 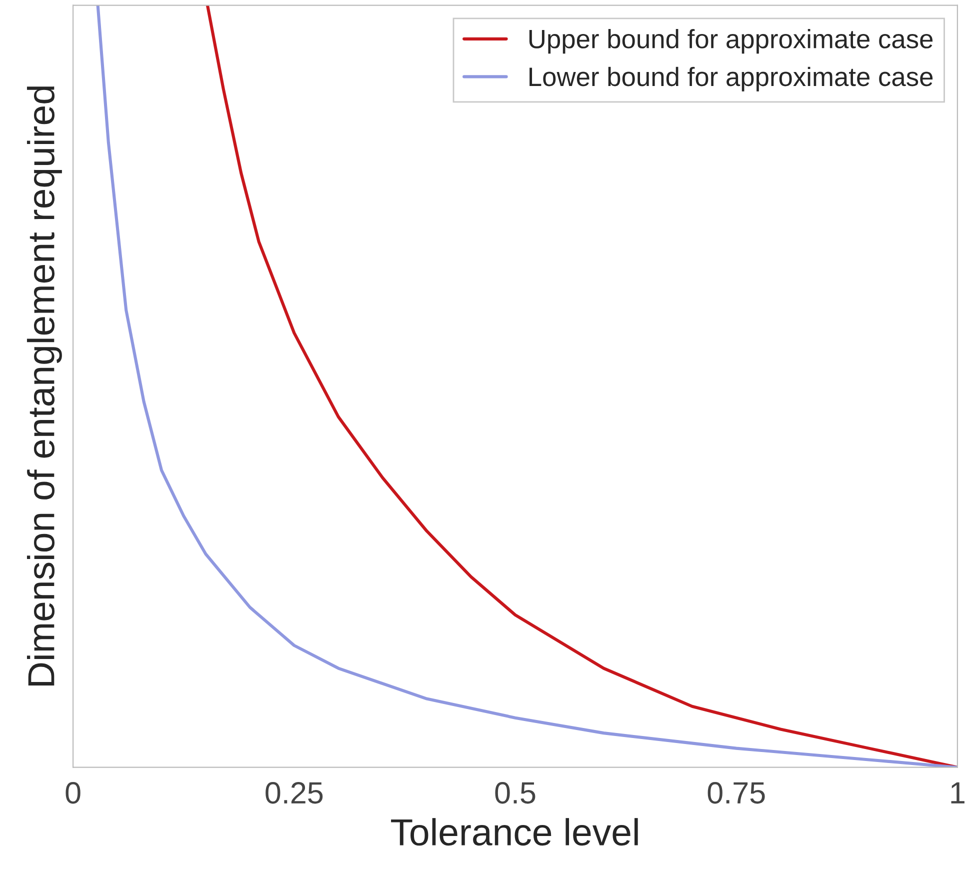 What do you see at coordinates (294, 793) in the screenshot?
I see `x-tick-label: 0.25` at bounding box center [294, 793].